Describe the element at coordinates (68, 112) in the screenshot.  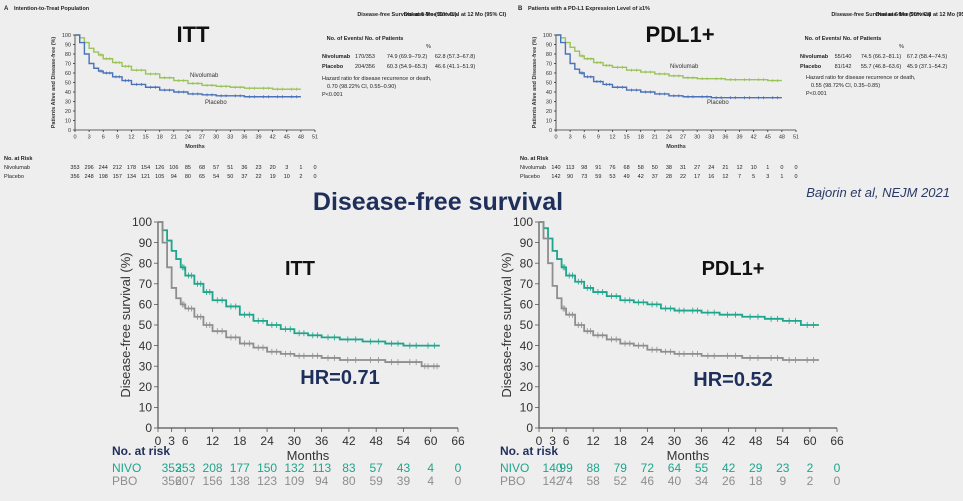
I see `y-tick-label: 20` at that location.